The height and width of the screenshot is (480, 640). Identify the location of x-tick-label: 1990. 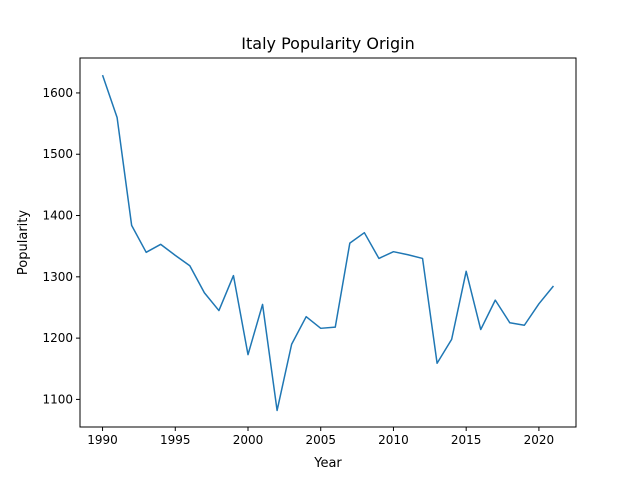
(102, 440).